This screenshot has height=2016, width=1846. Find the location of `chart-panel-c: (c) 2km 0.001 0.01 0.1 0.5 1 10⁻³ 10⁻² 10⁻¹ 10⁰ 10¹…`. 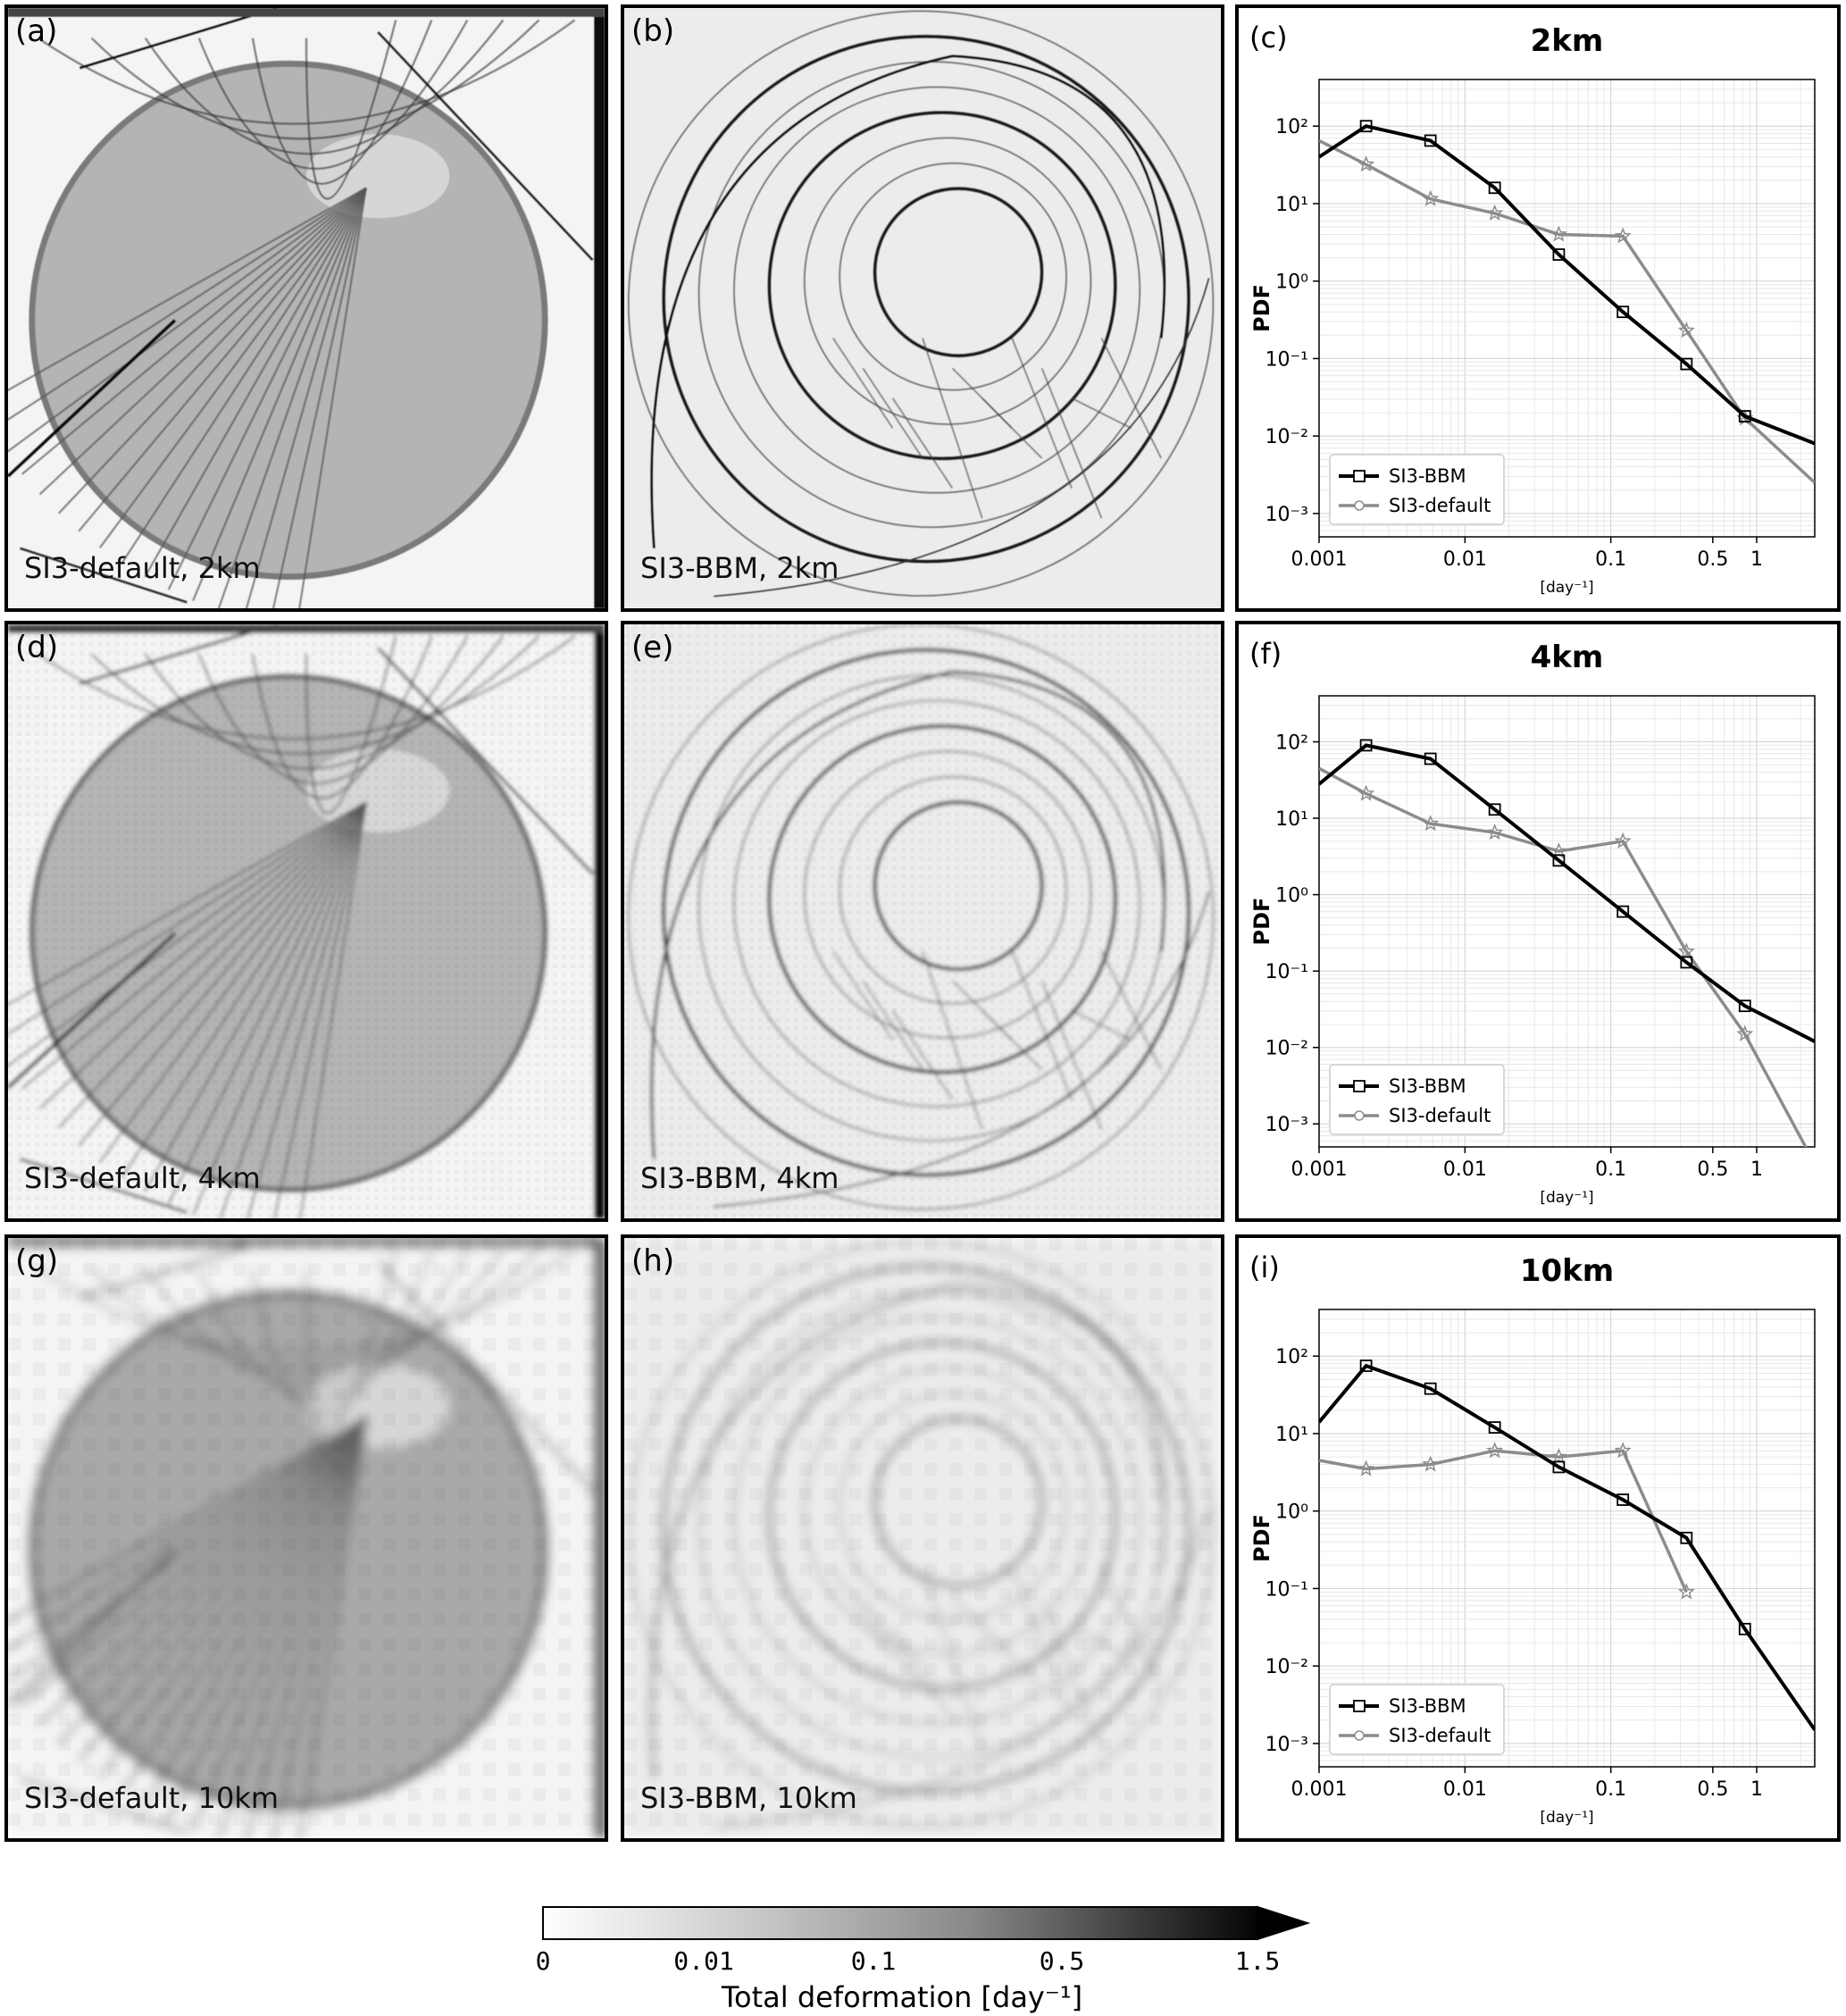

chart-panel-c: (c) 2km 0.001 0.01 0.1 0.5 1 10⁻³ 10⁻² 10⁻¹ 10⁰ 10¹… is located at coordinates (1538, 308).